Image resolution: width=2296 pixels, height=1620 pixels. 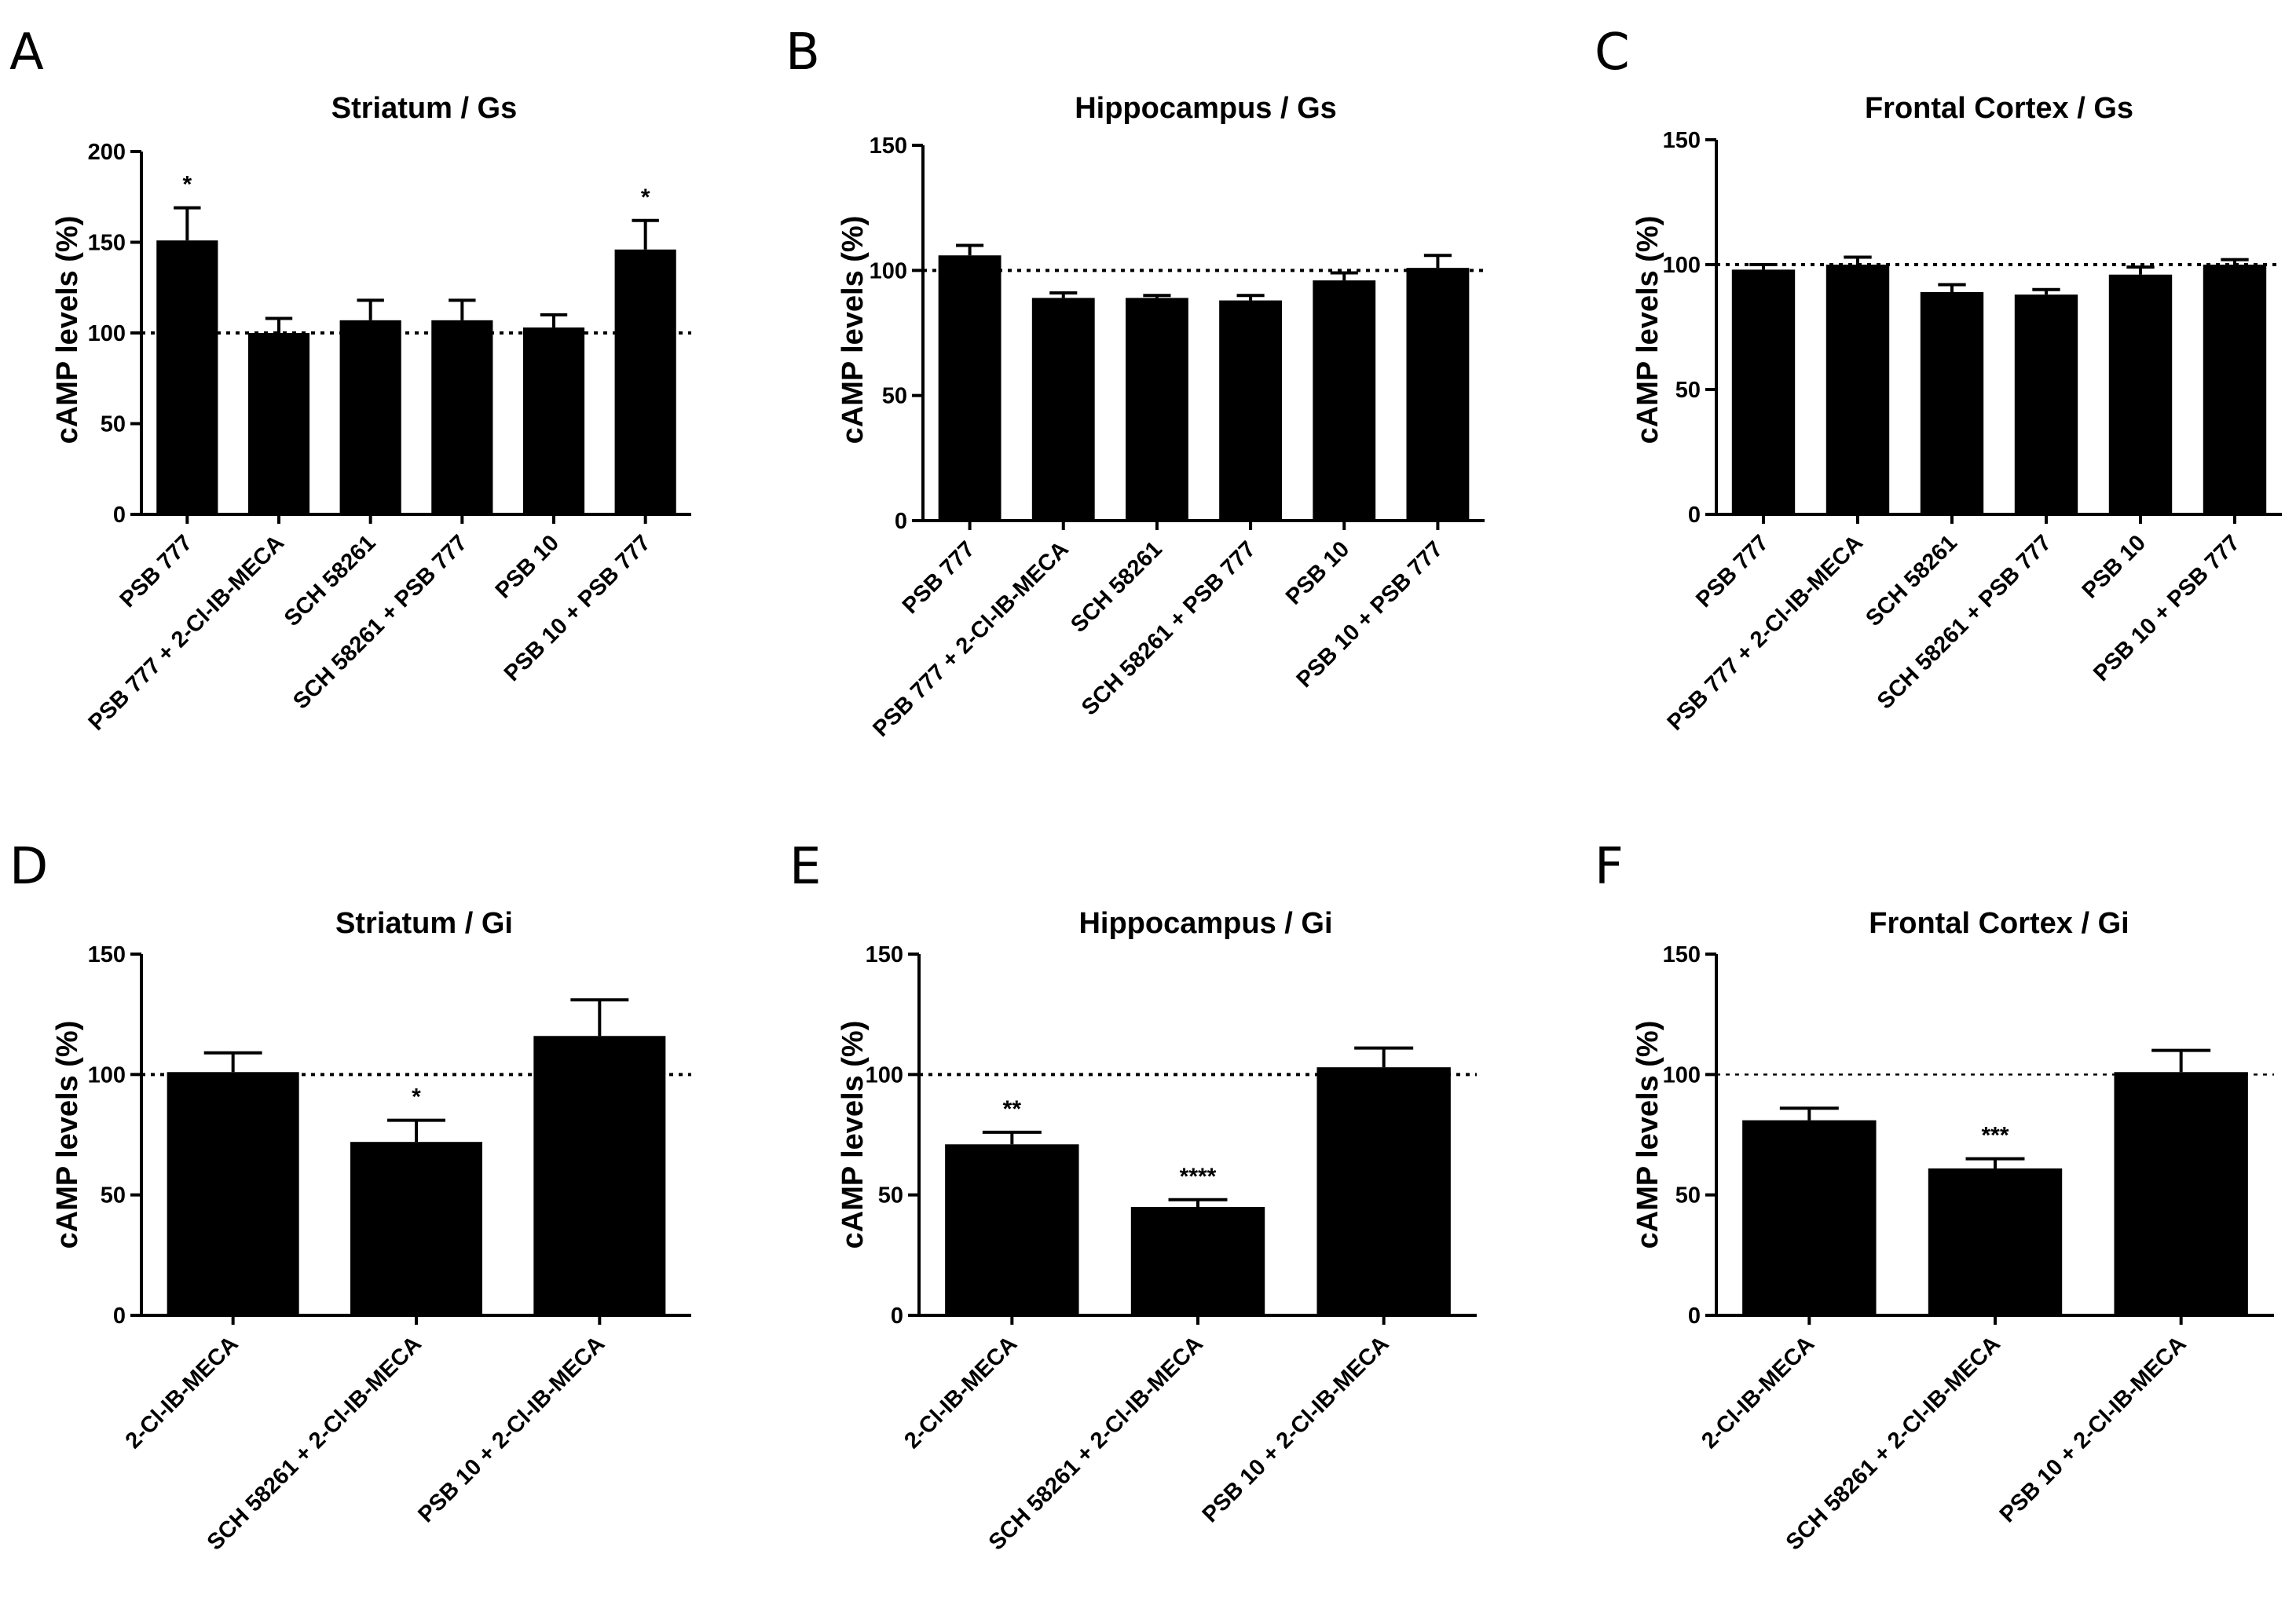 What do you see at coordinates (26, 53) in the screenshot?
I see `panel-letter: A` at bounding box center [26, 53].